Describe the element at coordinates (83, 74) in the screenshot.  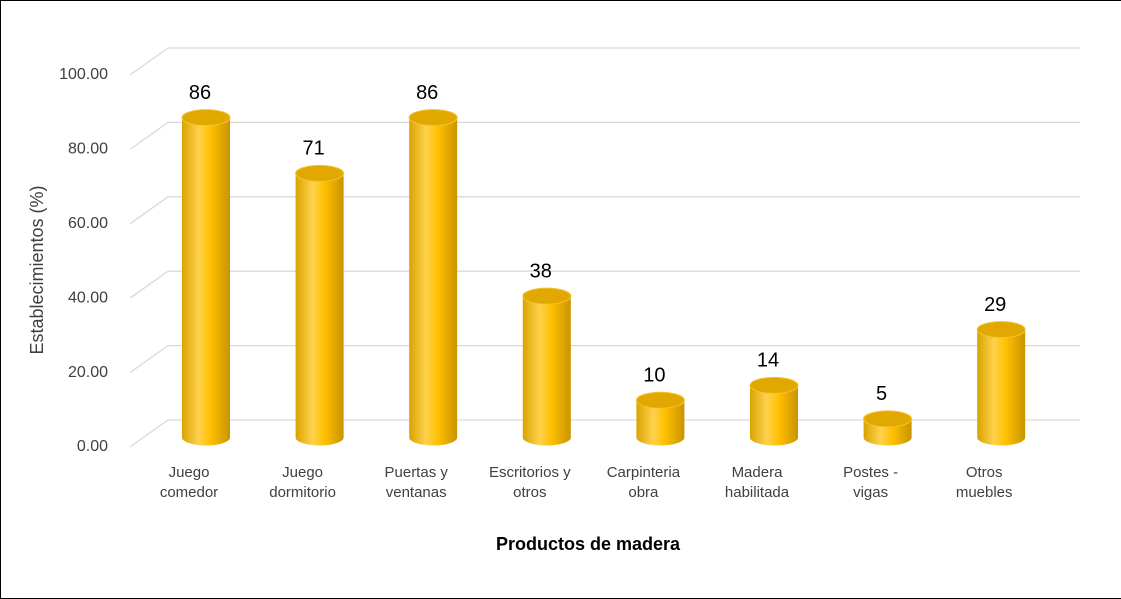
I see `y-tick-label: 100.00` at that location.